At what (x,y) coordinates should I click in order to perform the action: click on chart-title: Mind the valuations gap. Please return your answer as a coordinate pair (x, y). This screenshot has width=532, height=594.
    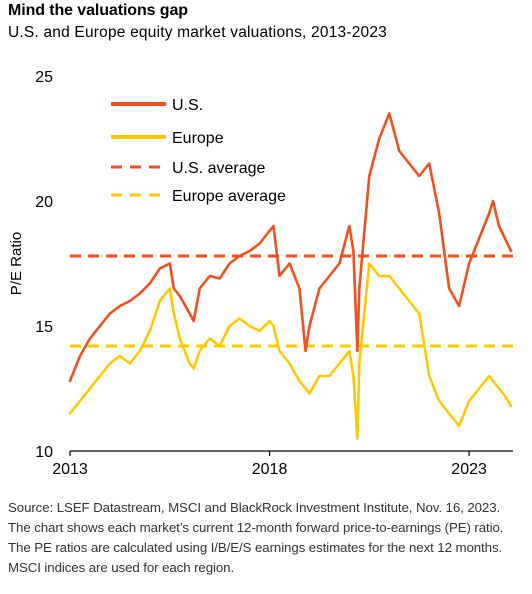
    Looking at the image, I should click on (98, 10).